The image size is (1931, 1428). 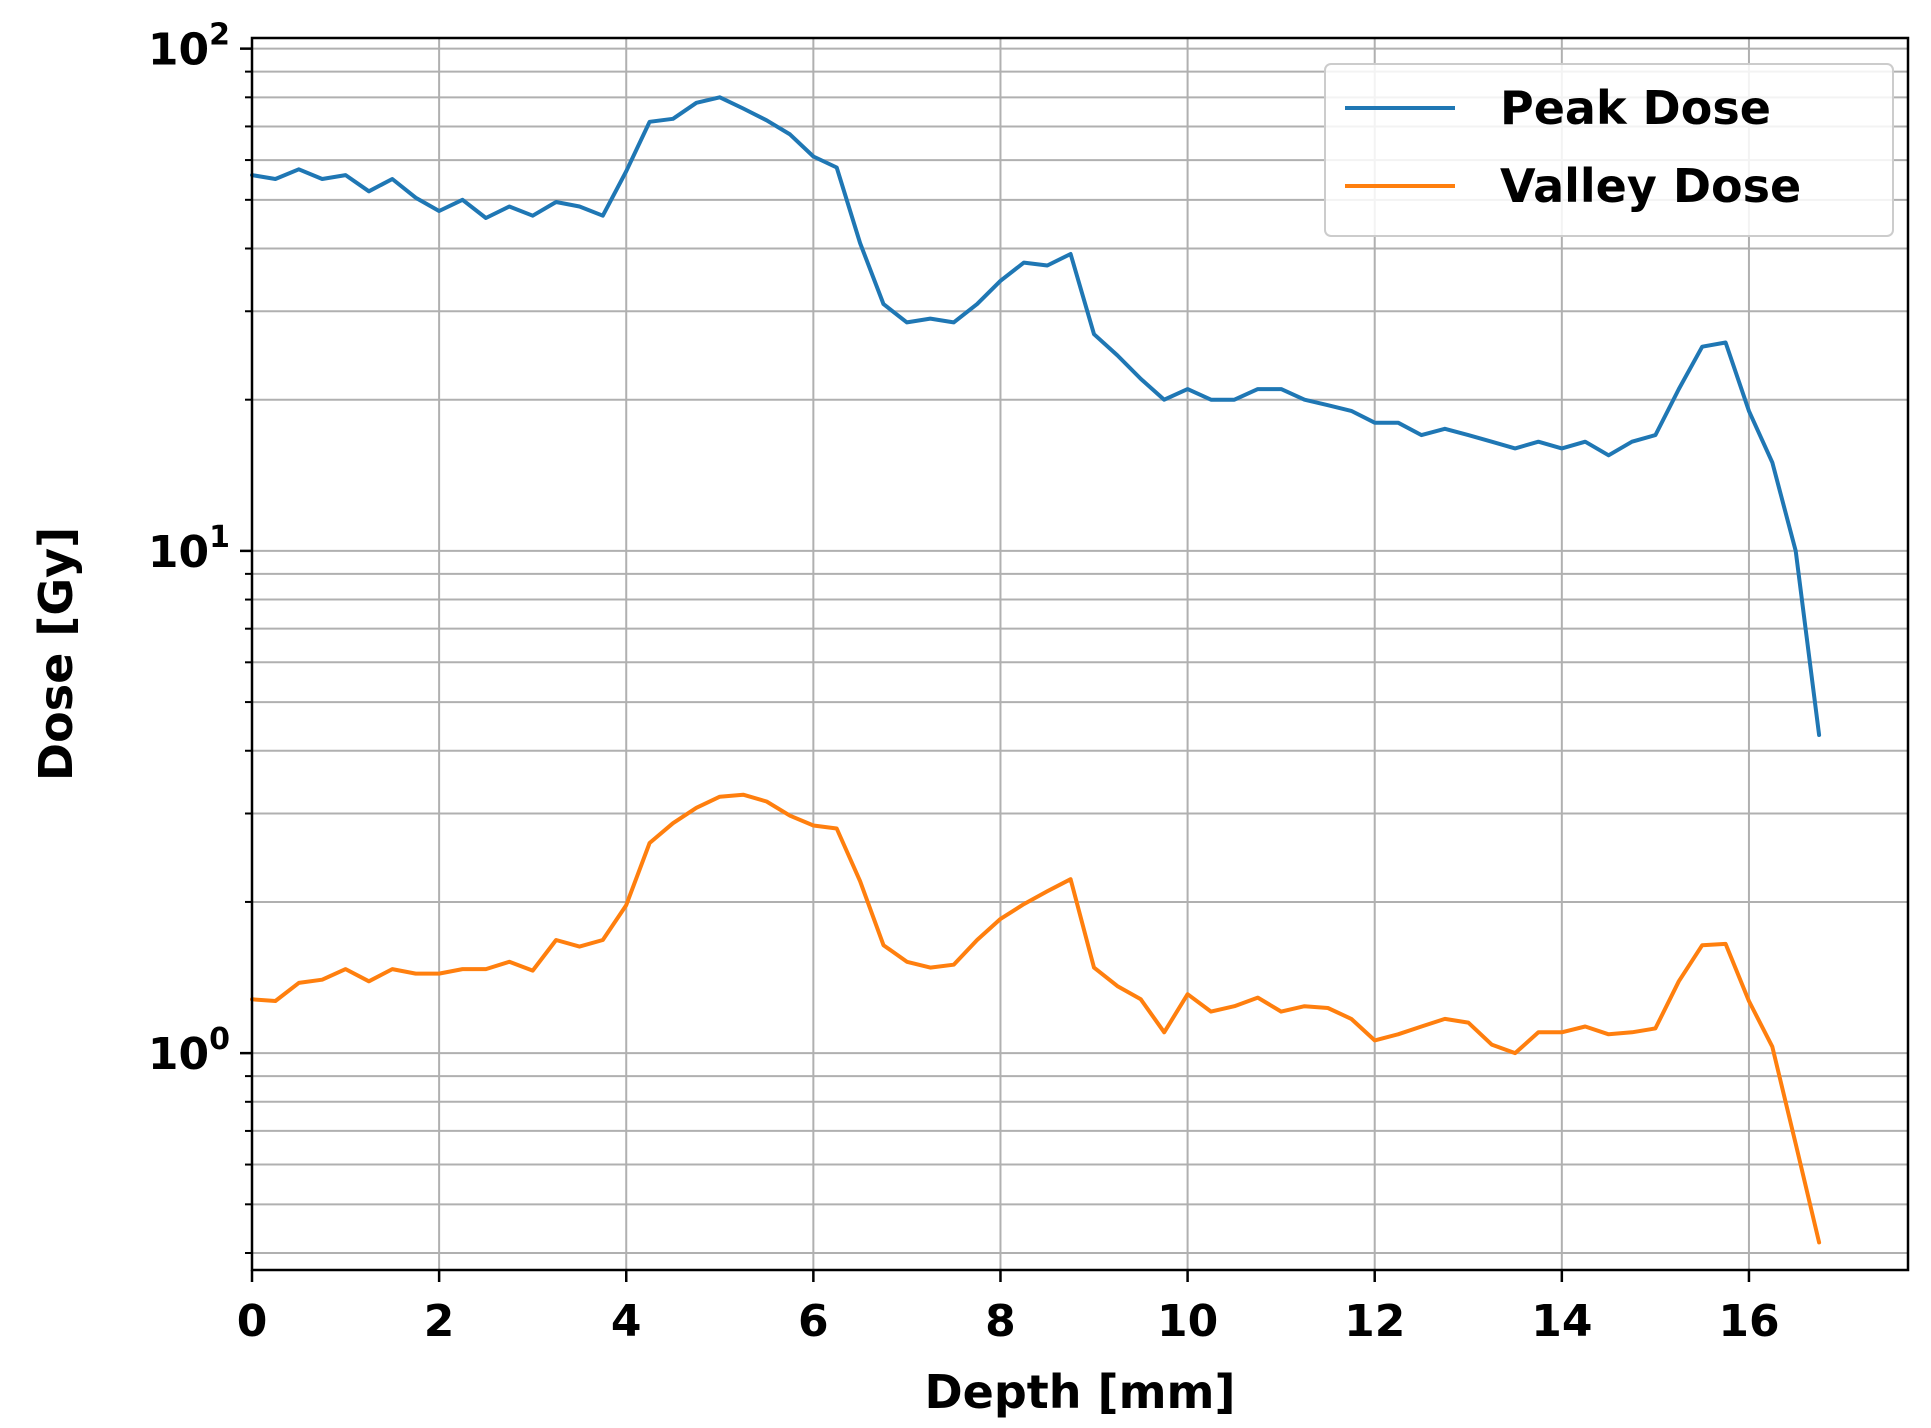 I want to click on y-tick-label-exponent: 1, so click(x=219, y=537).